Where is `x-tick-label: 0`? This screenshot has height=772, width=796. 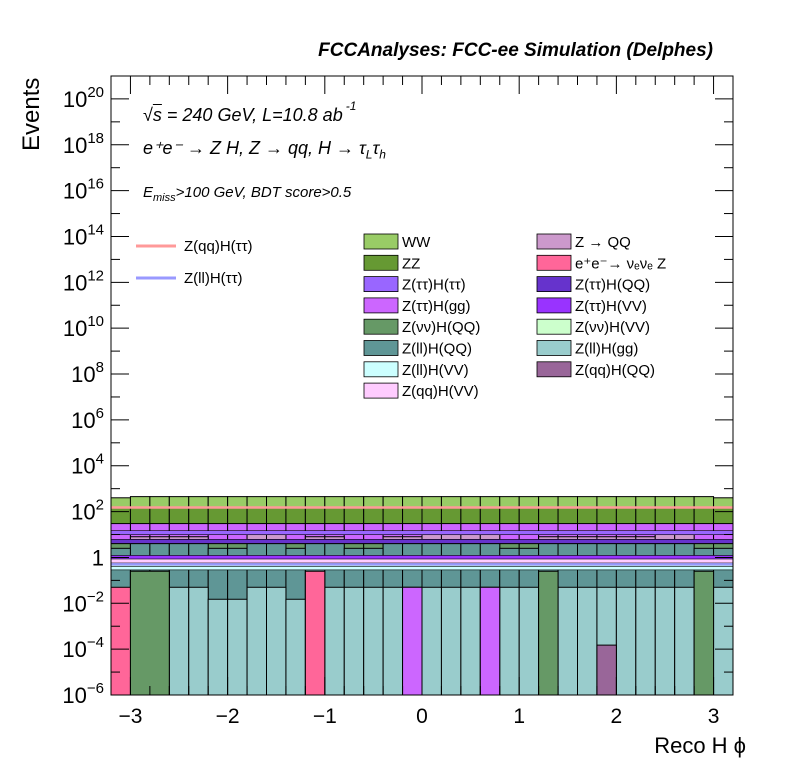 x-tick-label: 0 is located at coordinates (422, 716).